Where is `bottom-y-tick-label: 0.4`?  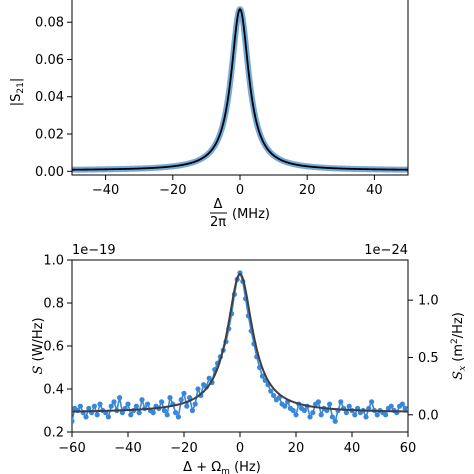 bottom-y-tick-label: 0.4 is located at coordinates (53, 390).